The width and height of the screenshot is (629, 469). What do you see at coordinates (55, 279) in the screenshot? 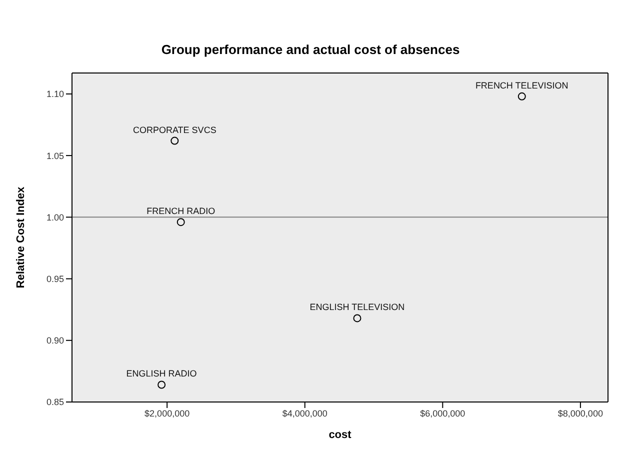
I see `y-tick-label: 0.95` at bounding box center [55, 279].